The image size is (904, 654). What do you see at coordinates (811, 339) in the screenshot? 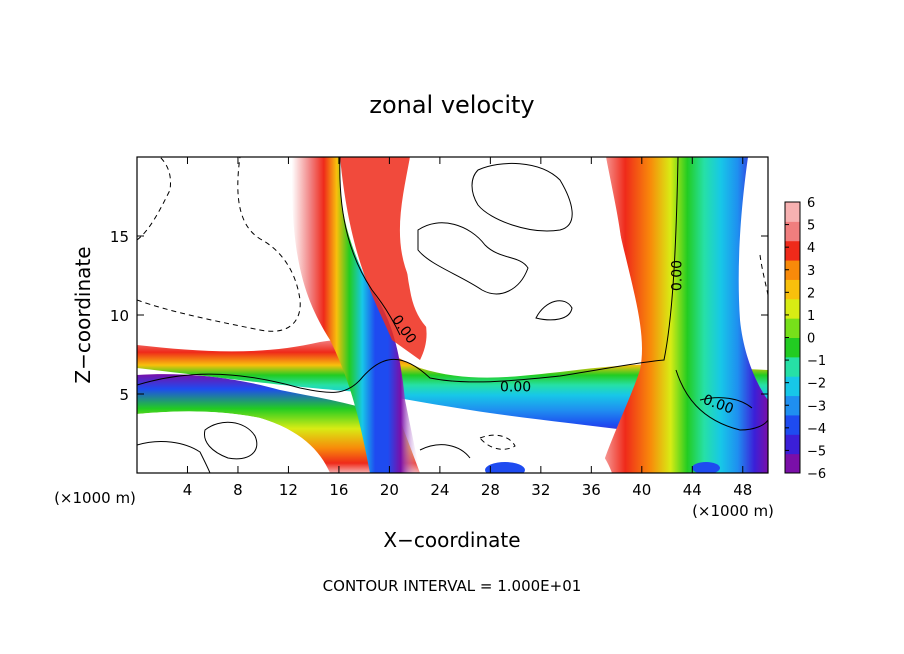
I see `colorbar-tick-label: 0` at bounding box center [811, 339].